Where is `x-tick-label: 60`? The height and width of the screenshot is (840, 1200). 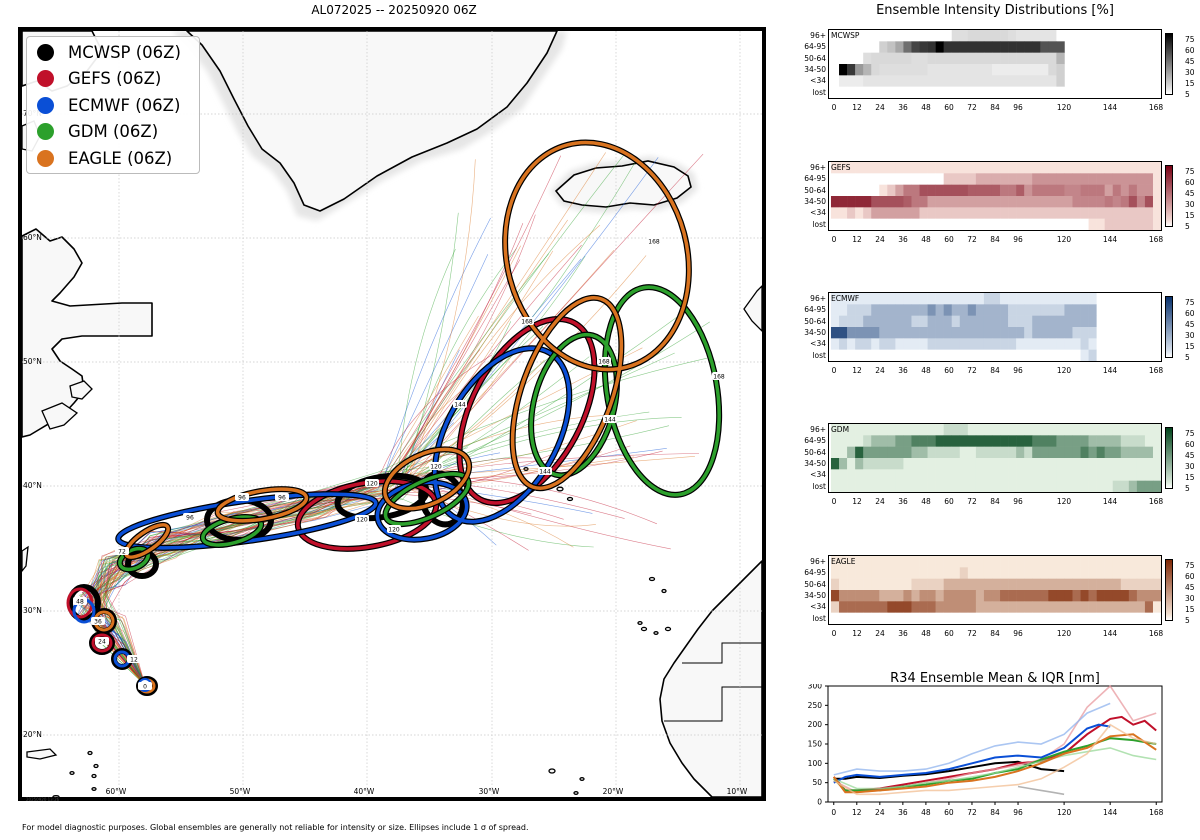
x-tick-label: 60 is located at coordinates (949, 239).